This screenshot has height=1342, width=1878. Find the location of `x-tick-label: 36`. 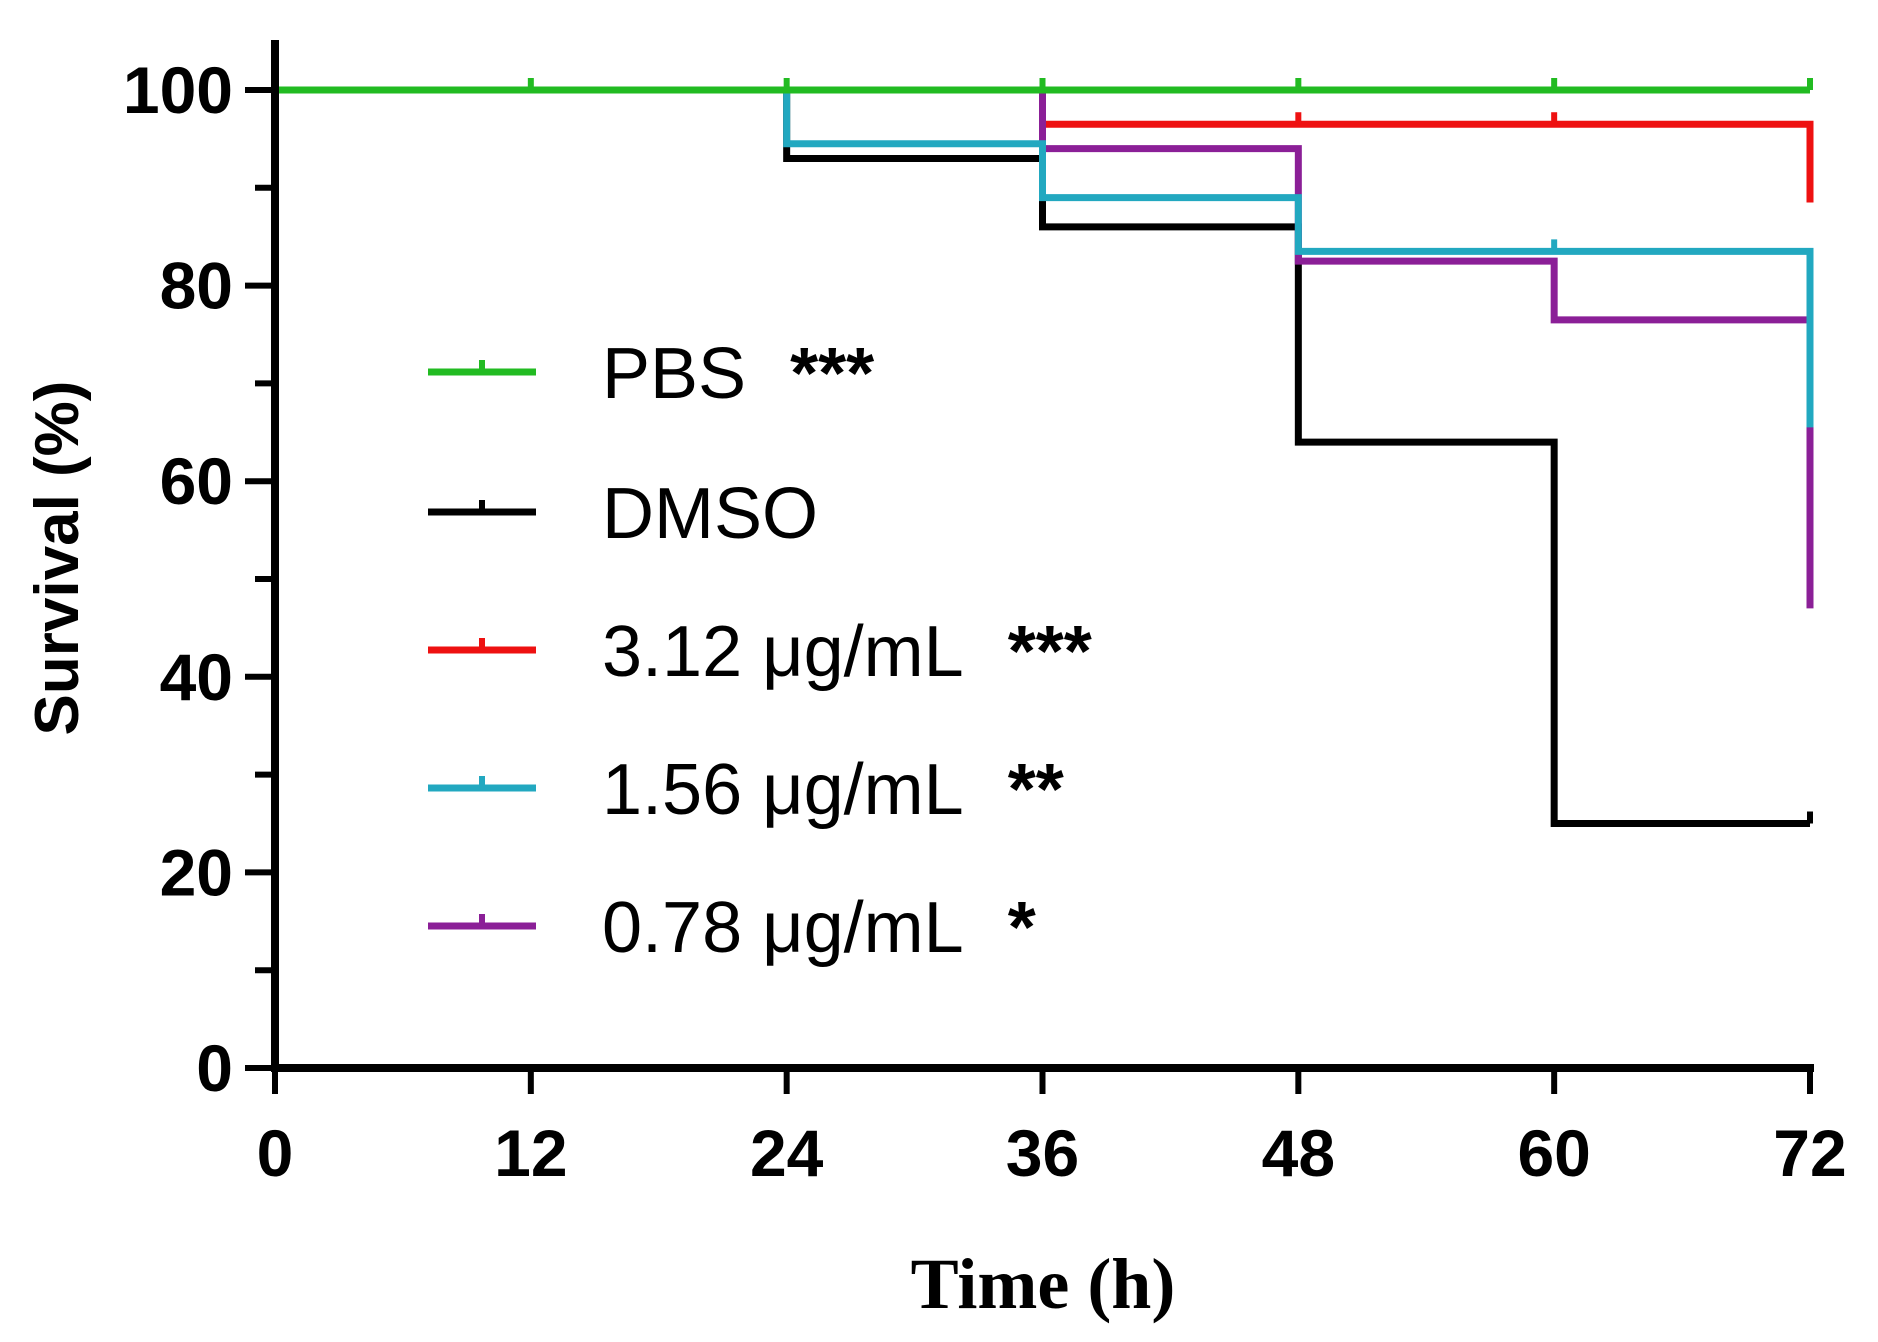

x-tick-label: 36 is located at coordinates (1042, 1153).